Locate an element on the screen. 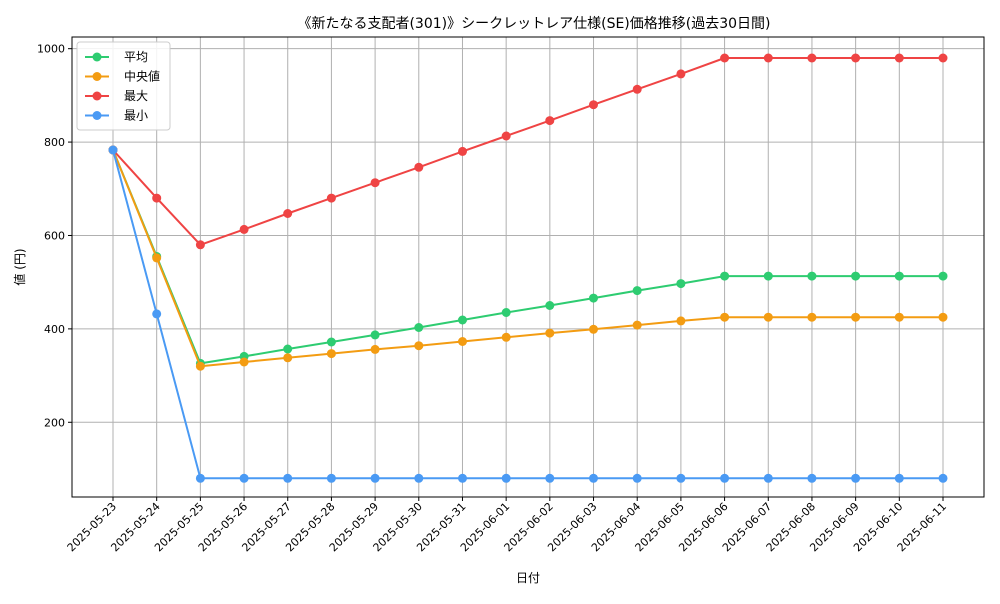 The width and height of the screenshot is (1000, 604). legend-item-2: 最大 is located at coordinates (116, 96).